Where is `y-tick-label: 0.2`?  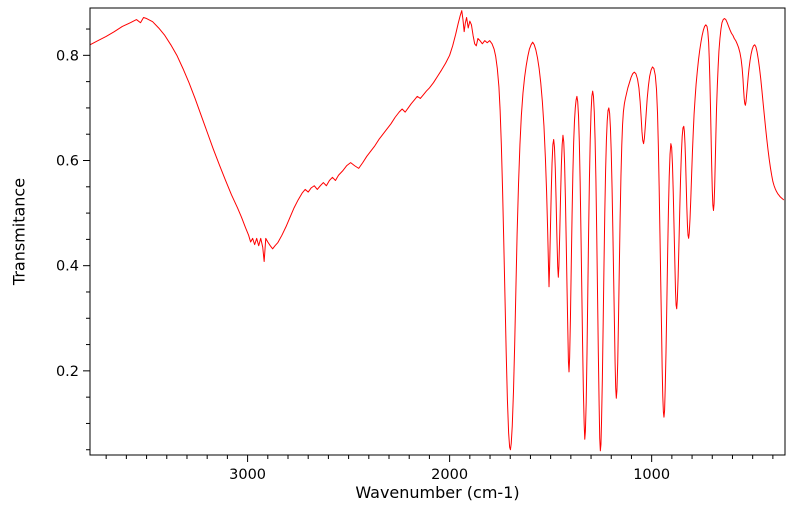 y-tick-label: 0.2 is located at coordinates (67, 372).